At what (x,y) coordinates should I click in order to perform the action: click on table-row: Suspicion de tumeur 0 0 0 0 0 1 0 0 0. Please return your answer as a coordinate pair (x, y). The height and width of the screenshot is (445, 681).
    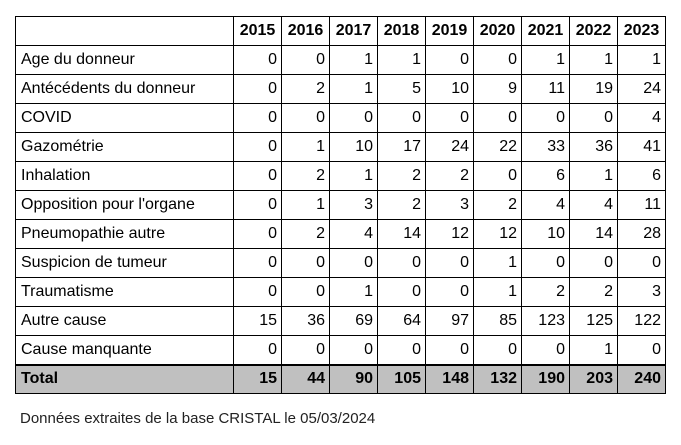
    Looking at the image, I should click on (340, 263).